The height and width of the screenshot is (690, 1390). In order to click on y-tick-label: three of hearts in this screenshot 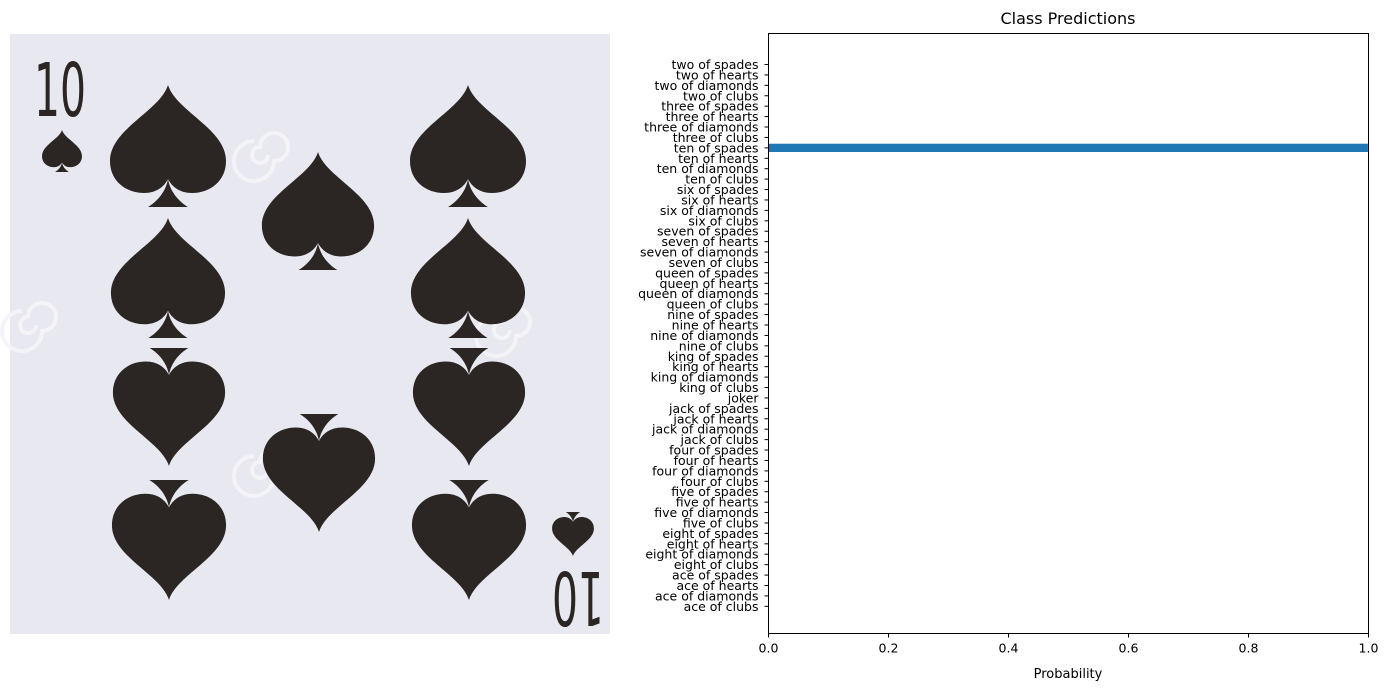, I will do `click(712, 116)`.